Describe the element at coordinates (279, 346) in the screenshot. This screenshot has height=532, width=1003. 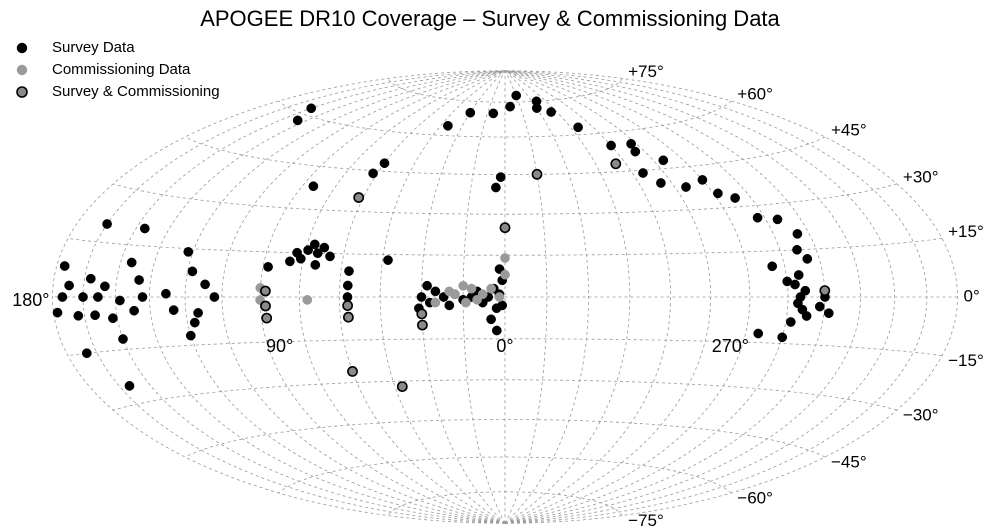
I see `x-tick-label: 90°` at that location.